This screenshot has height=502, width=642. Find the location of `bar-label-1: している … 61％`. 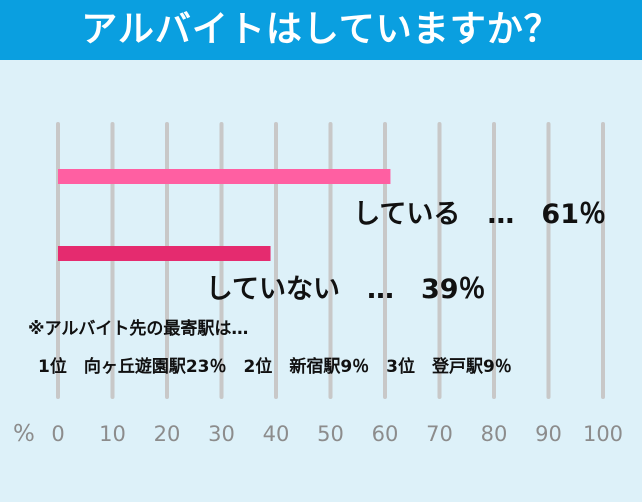

bar-label-1: している … 61％ is located at coordinates (479, 214).